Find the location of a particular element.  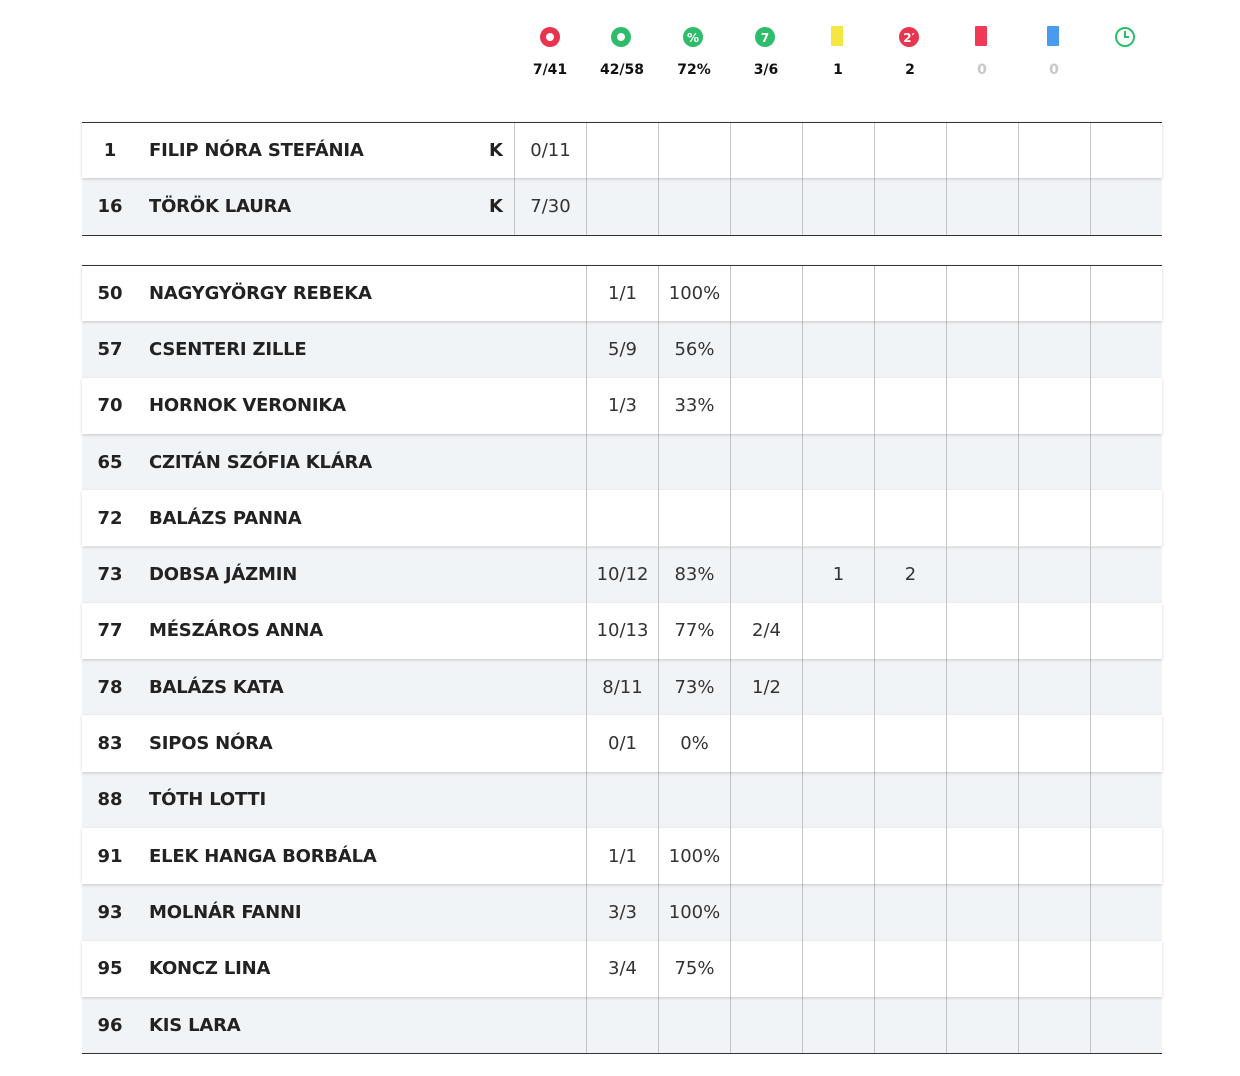

player-number: 83 is located at coordinates (110, 744).